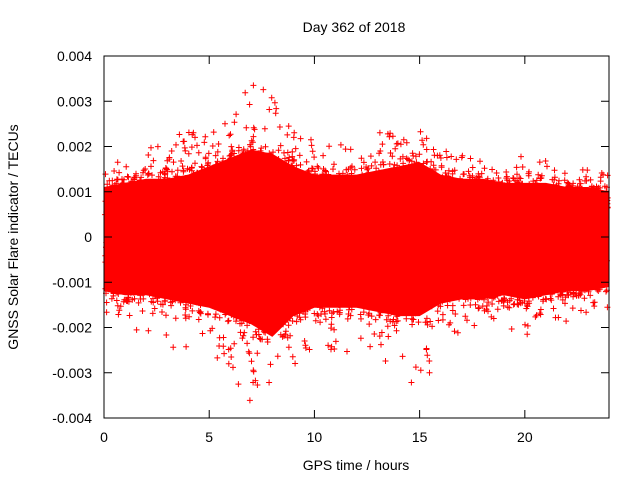 The height and width of the screenshot is (480, 640). I want to click on y-tick-label: -0.004, so click(72, 418).